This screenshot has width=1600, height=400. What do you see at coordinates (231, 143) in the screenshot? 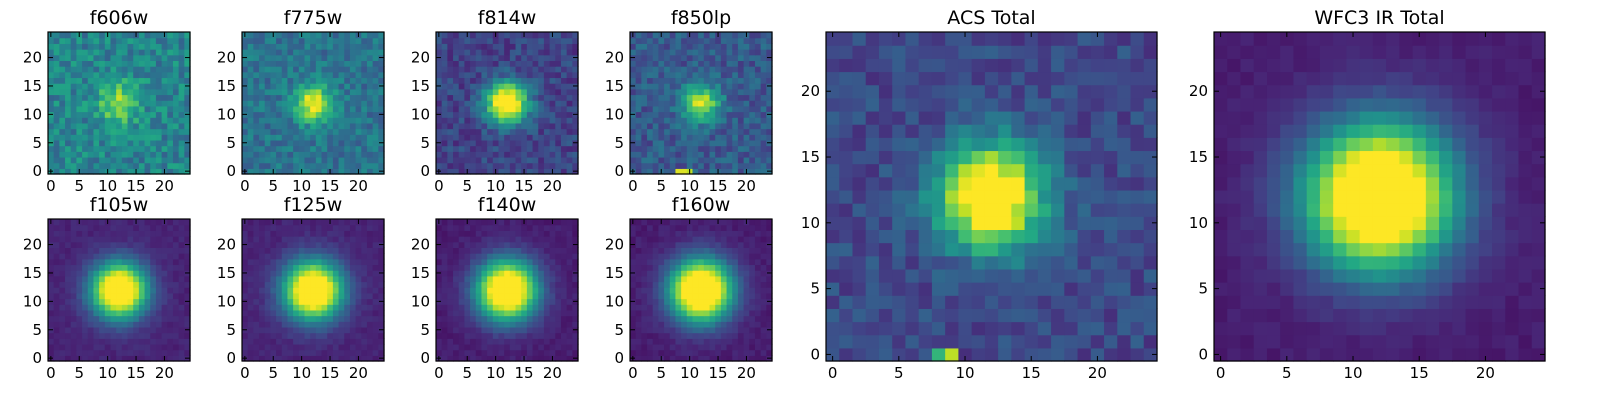
I see `y-tick-label: 5` at bounding box center [231, 143].